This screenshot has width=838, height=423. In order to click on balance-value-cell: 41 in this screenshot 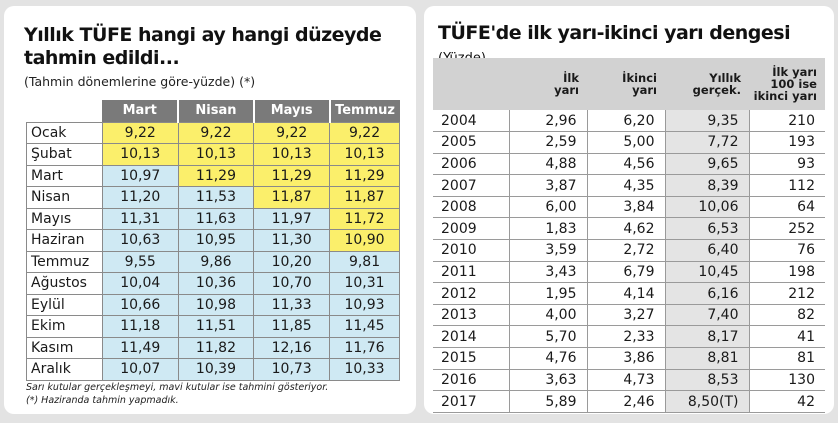, I will do `click(786, 337)`.